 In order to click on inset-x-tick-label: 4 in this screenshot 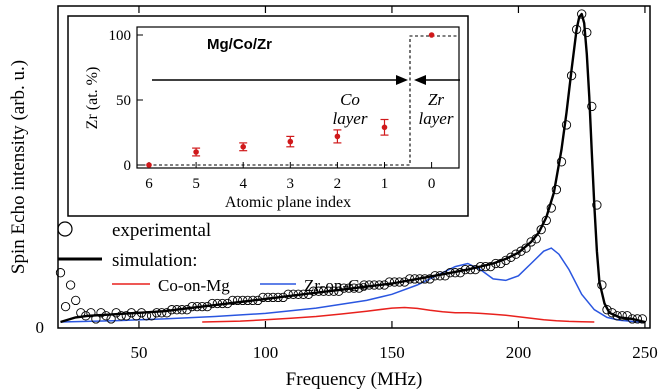, I will do `click(243, 184)`.